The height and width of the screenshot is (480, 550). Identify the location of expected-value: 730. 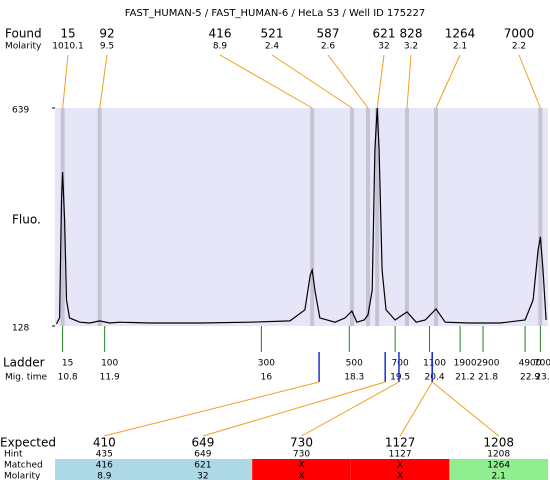
(301, 443).